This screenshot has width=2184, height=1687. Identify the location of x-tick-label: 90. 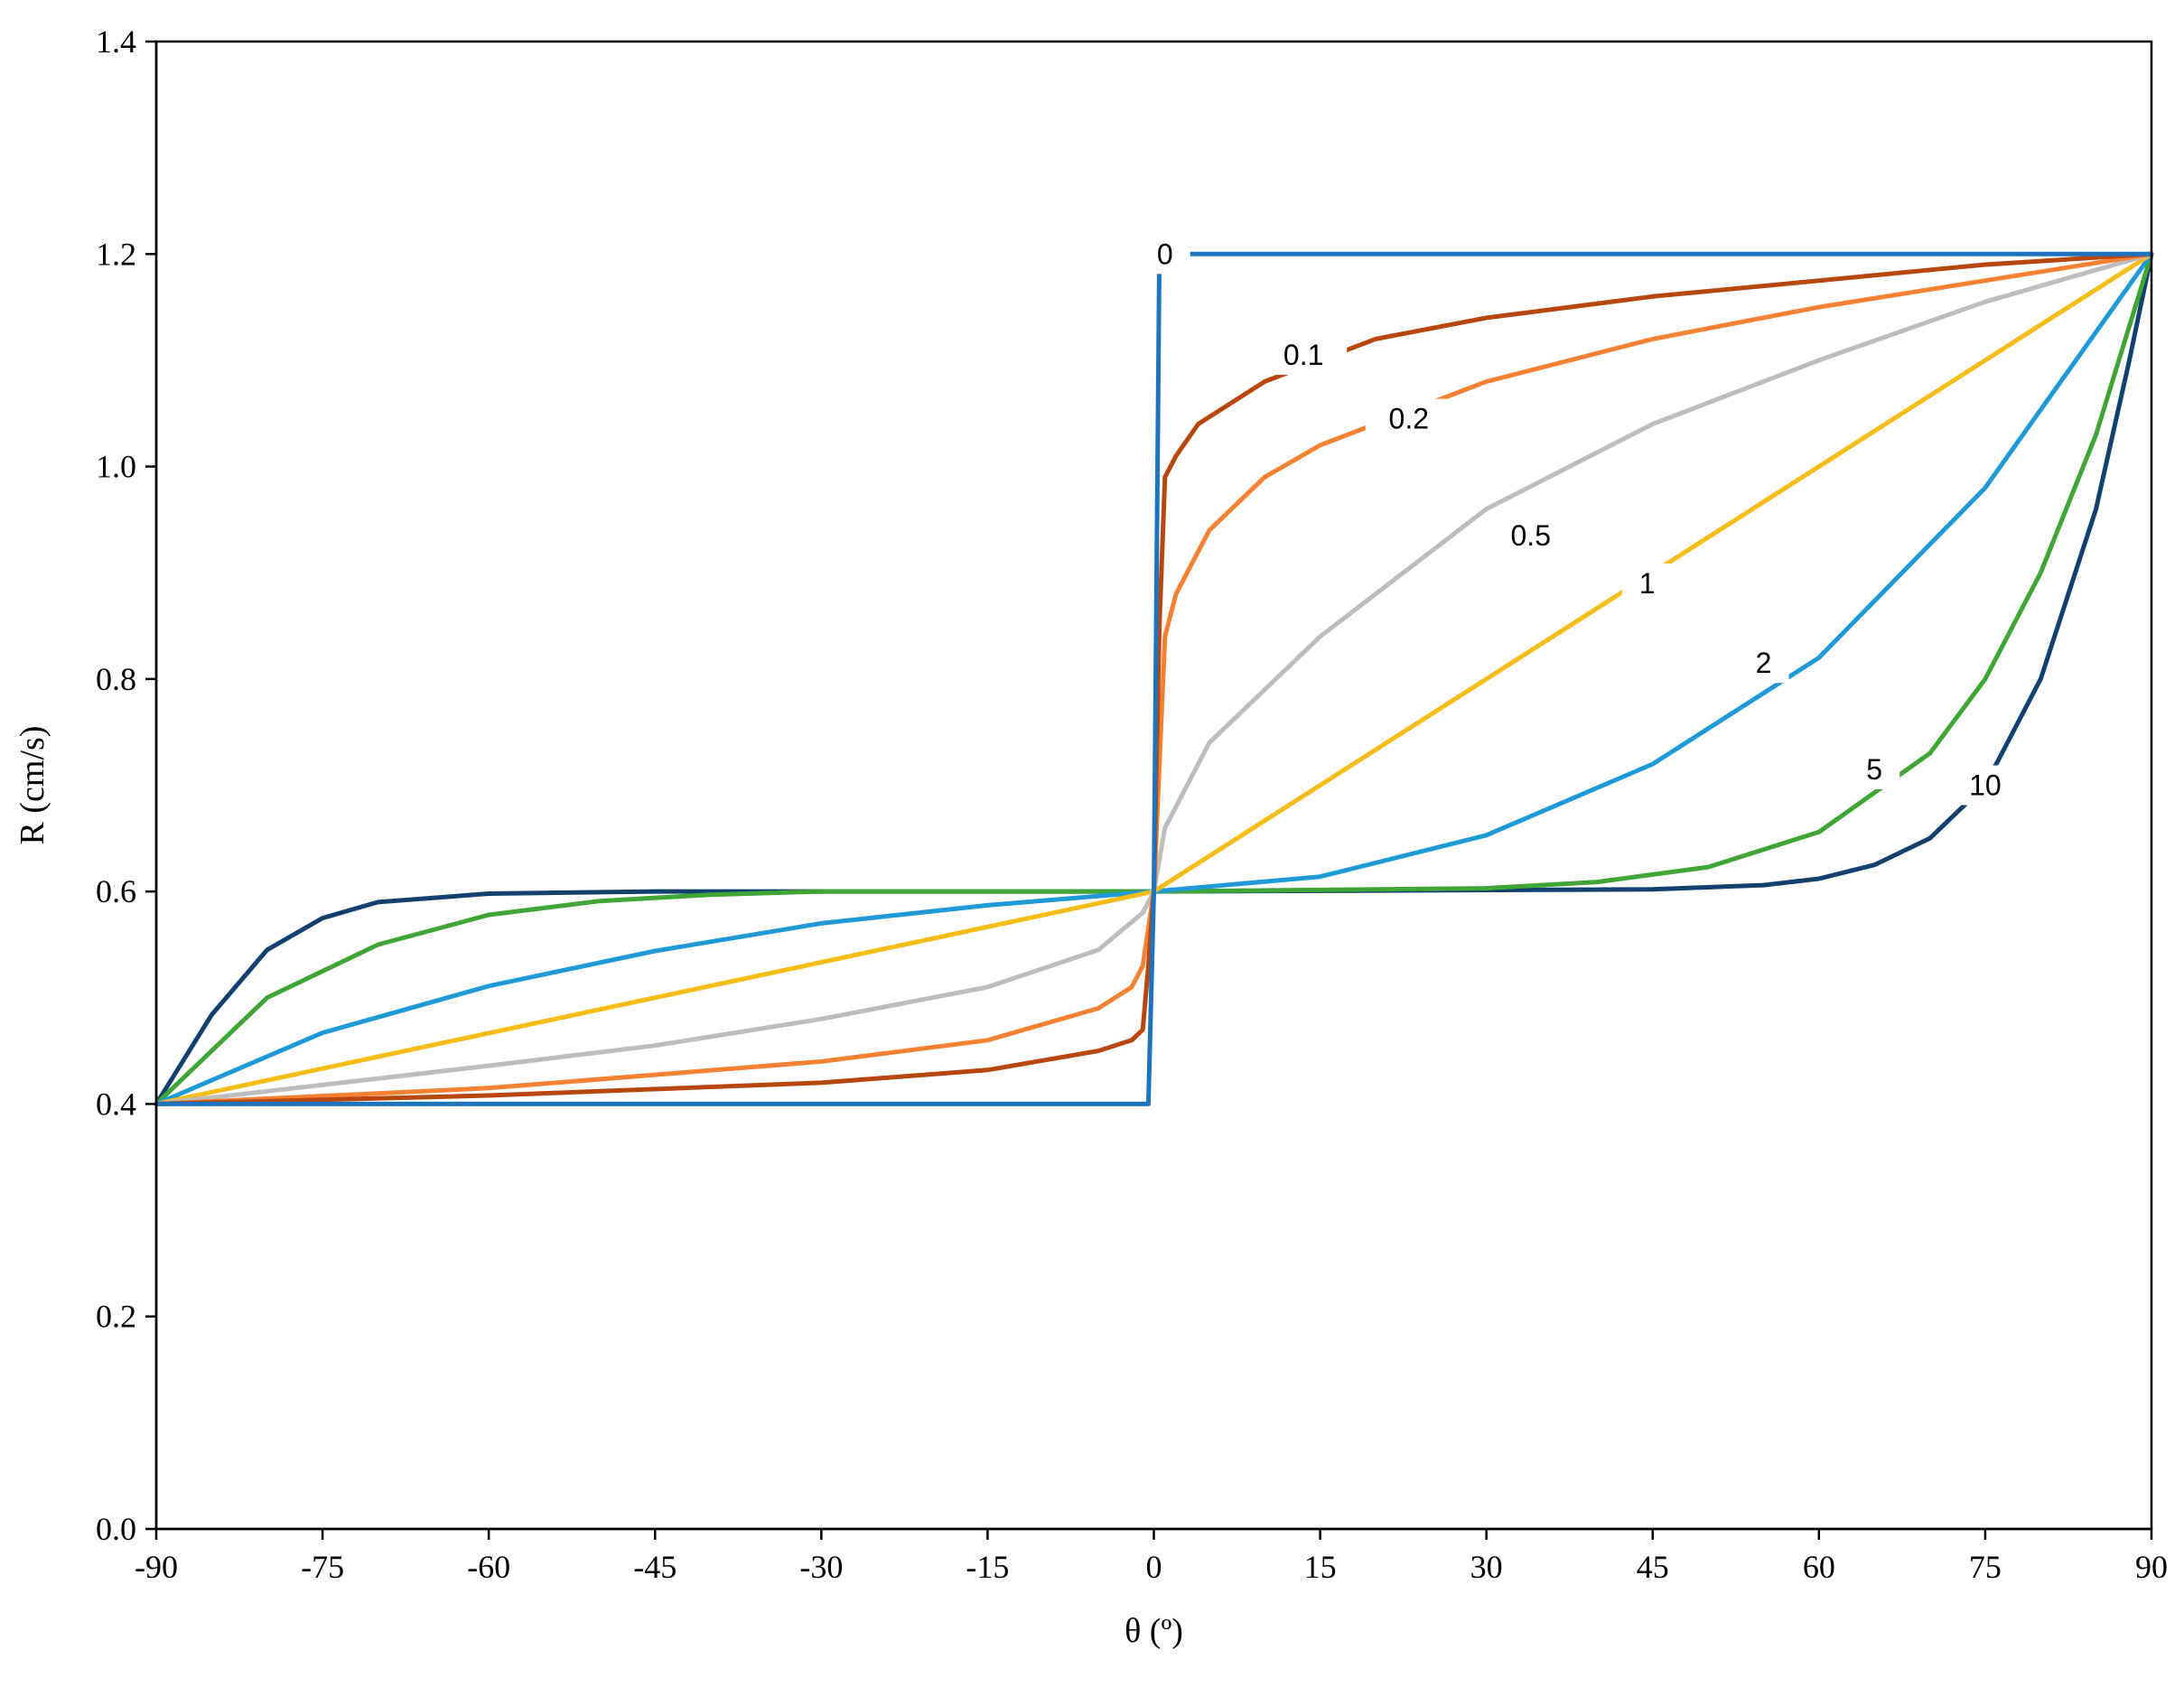
(2151, 1567).